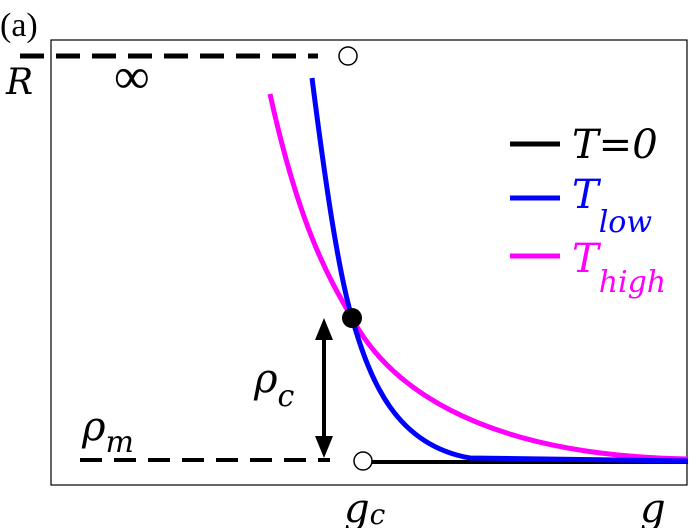 Image resolution: width=700 pixels, height=528 pixels. I want to click on rho-m-sub: m, so click(120, 442).